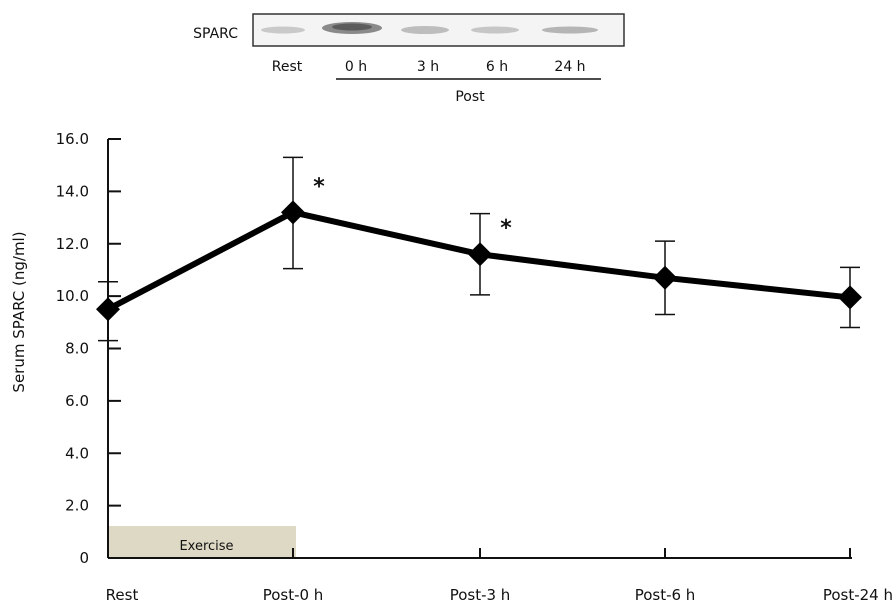 The image size is (895, 604). What do you see at coordinates (122, 595) in the screenshot?
I see `x-tick-label: Rest` at bounding box center [122, 595].